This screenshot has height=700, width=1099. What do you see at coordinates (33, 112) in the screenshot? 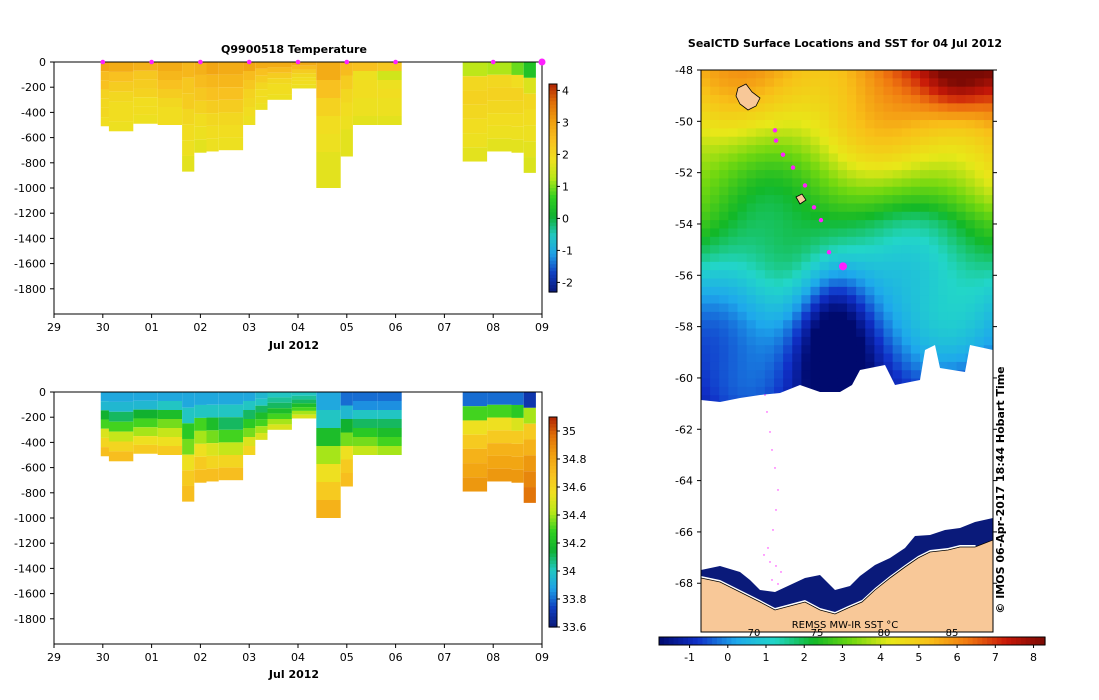
I see `y-tick-label: -400` at bounding box center [33, 112].